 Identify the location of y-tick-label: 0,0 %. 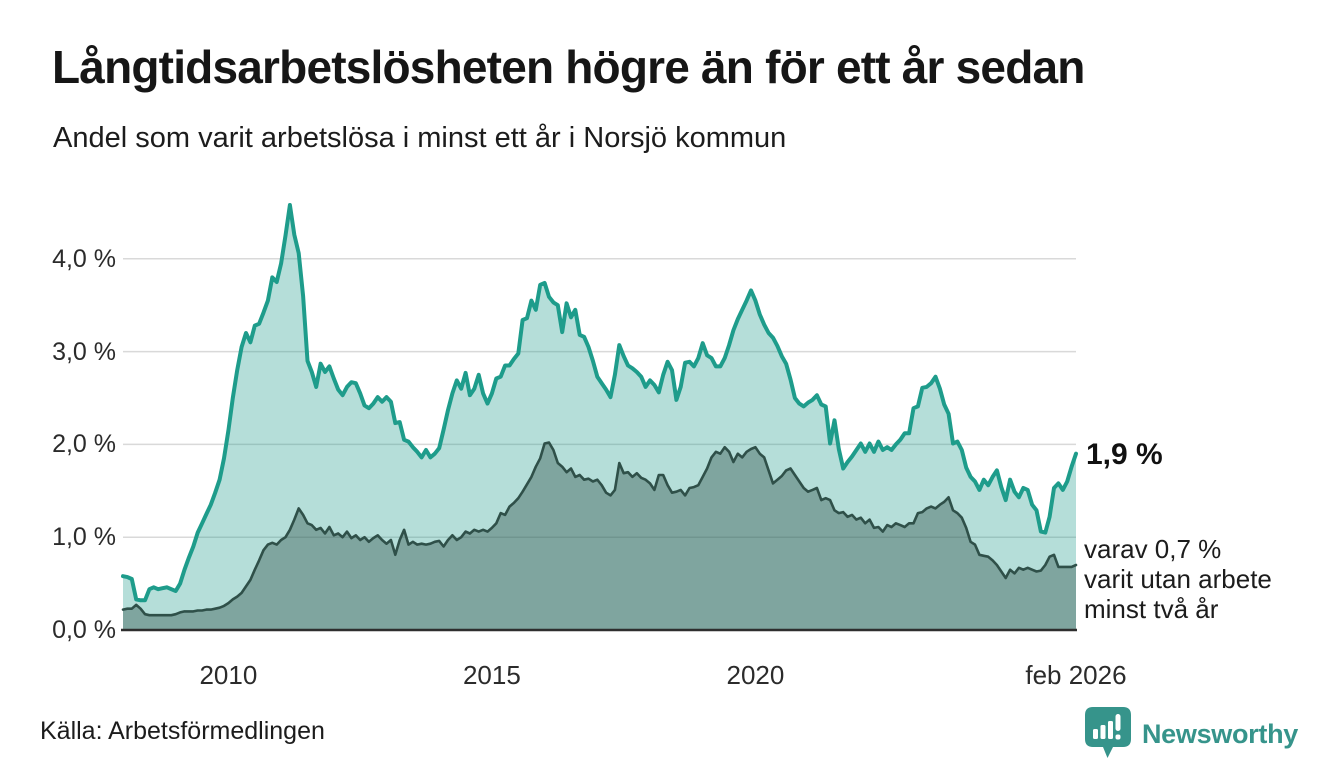
(84, 630).